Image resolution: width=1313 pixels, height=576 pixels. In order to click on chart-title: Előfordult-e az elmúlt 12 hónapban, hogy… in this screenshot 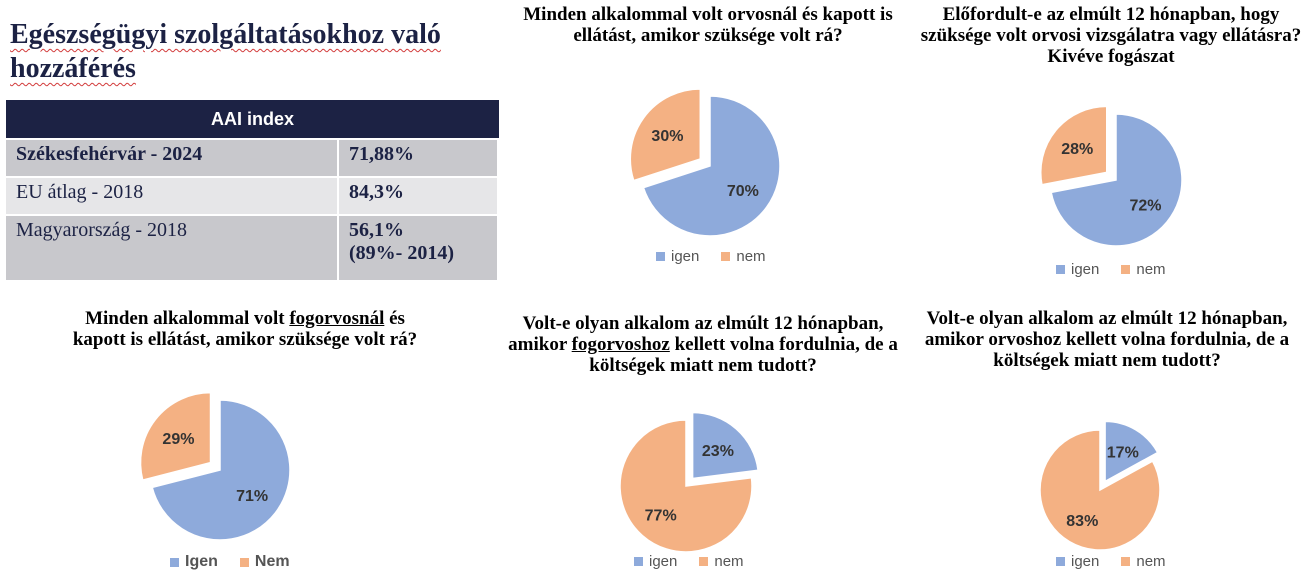, I will do `click(1111, 35)`.